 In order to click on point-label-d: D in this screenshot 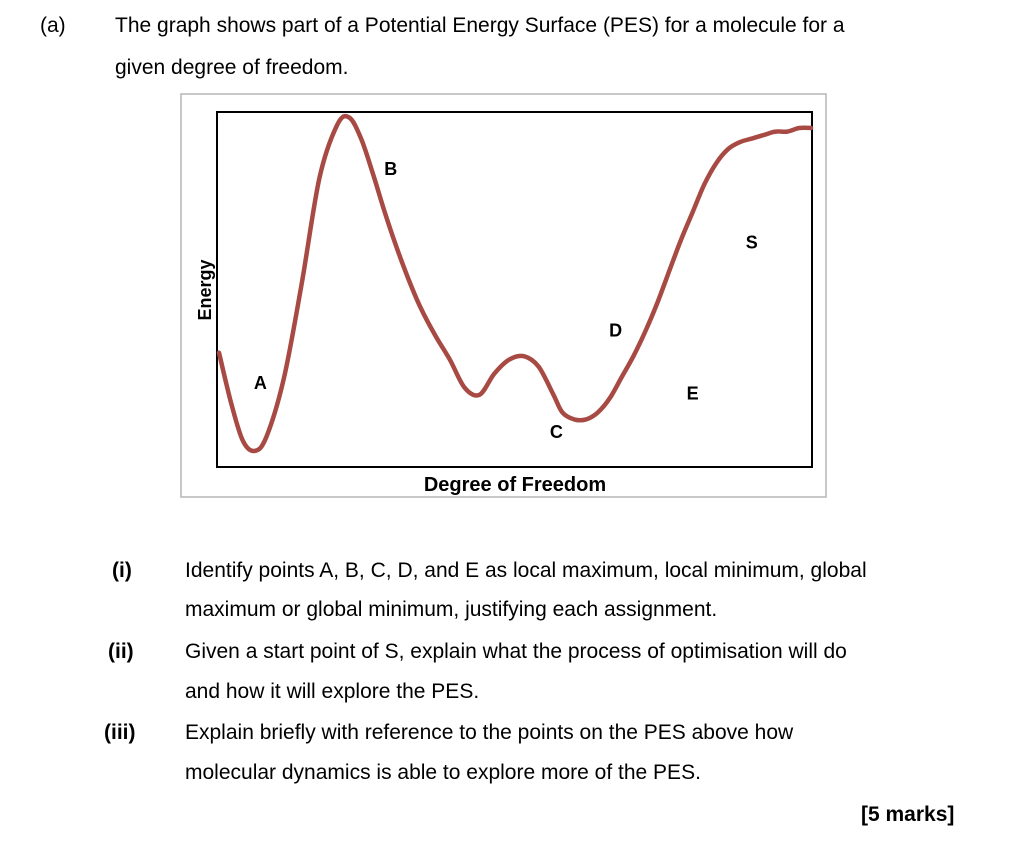, I will do `click(615, 330)`.